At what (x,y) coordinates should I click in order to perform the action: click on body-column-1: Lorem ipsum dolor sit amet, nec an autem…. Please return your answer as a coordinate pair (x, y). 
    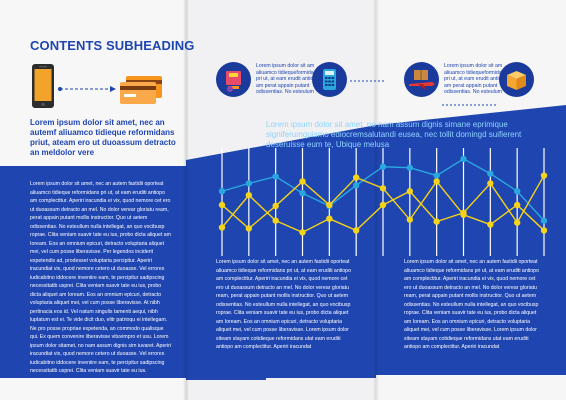
    Looking at the image, I should click on (100, 277).